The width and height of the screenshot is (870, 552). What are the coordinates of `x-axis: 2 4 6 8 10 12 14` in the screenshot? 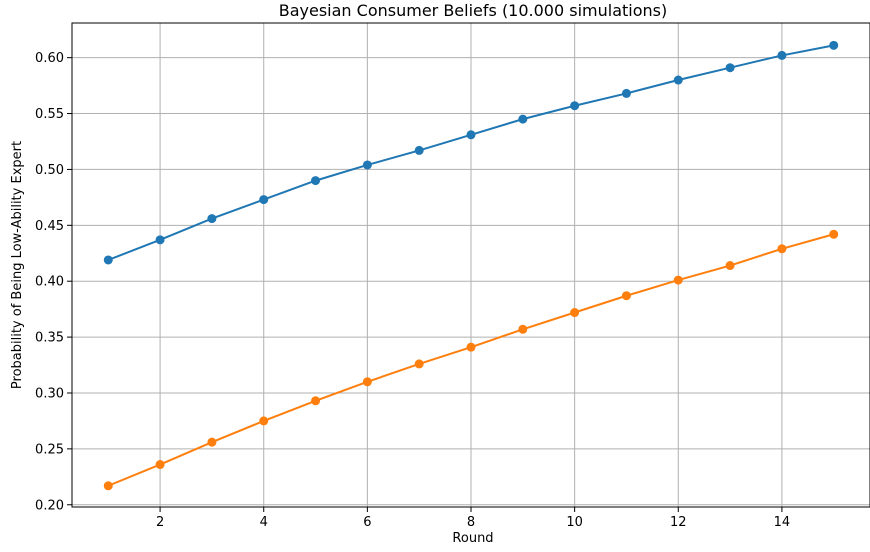 It's located at (473, 518).